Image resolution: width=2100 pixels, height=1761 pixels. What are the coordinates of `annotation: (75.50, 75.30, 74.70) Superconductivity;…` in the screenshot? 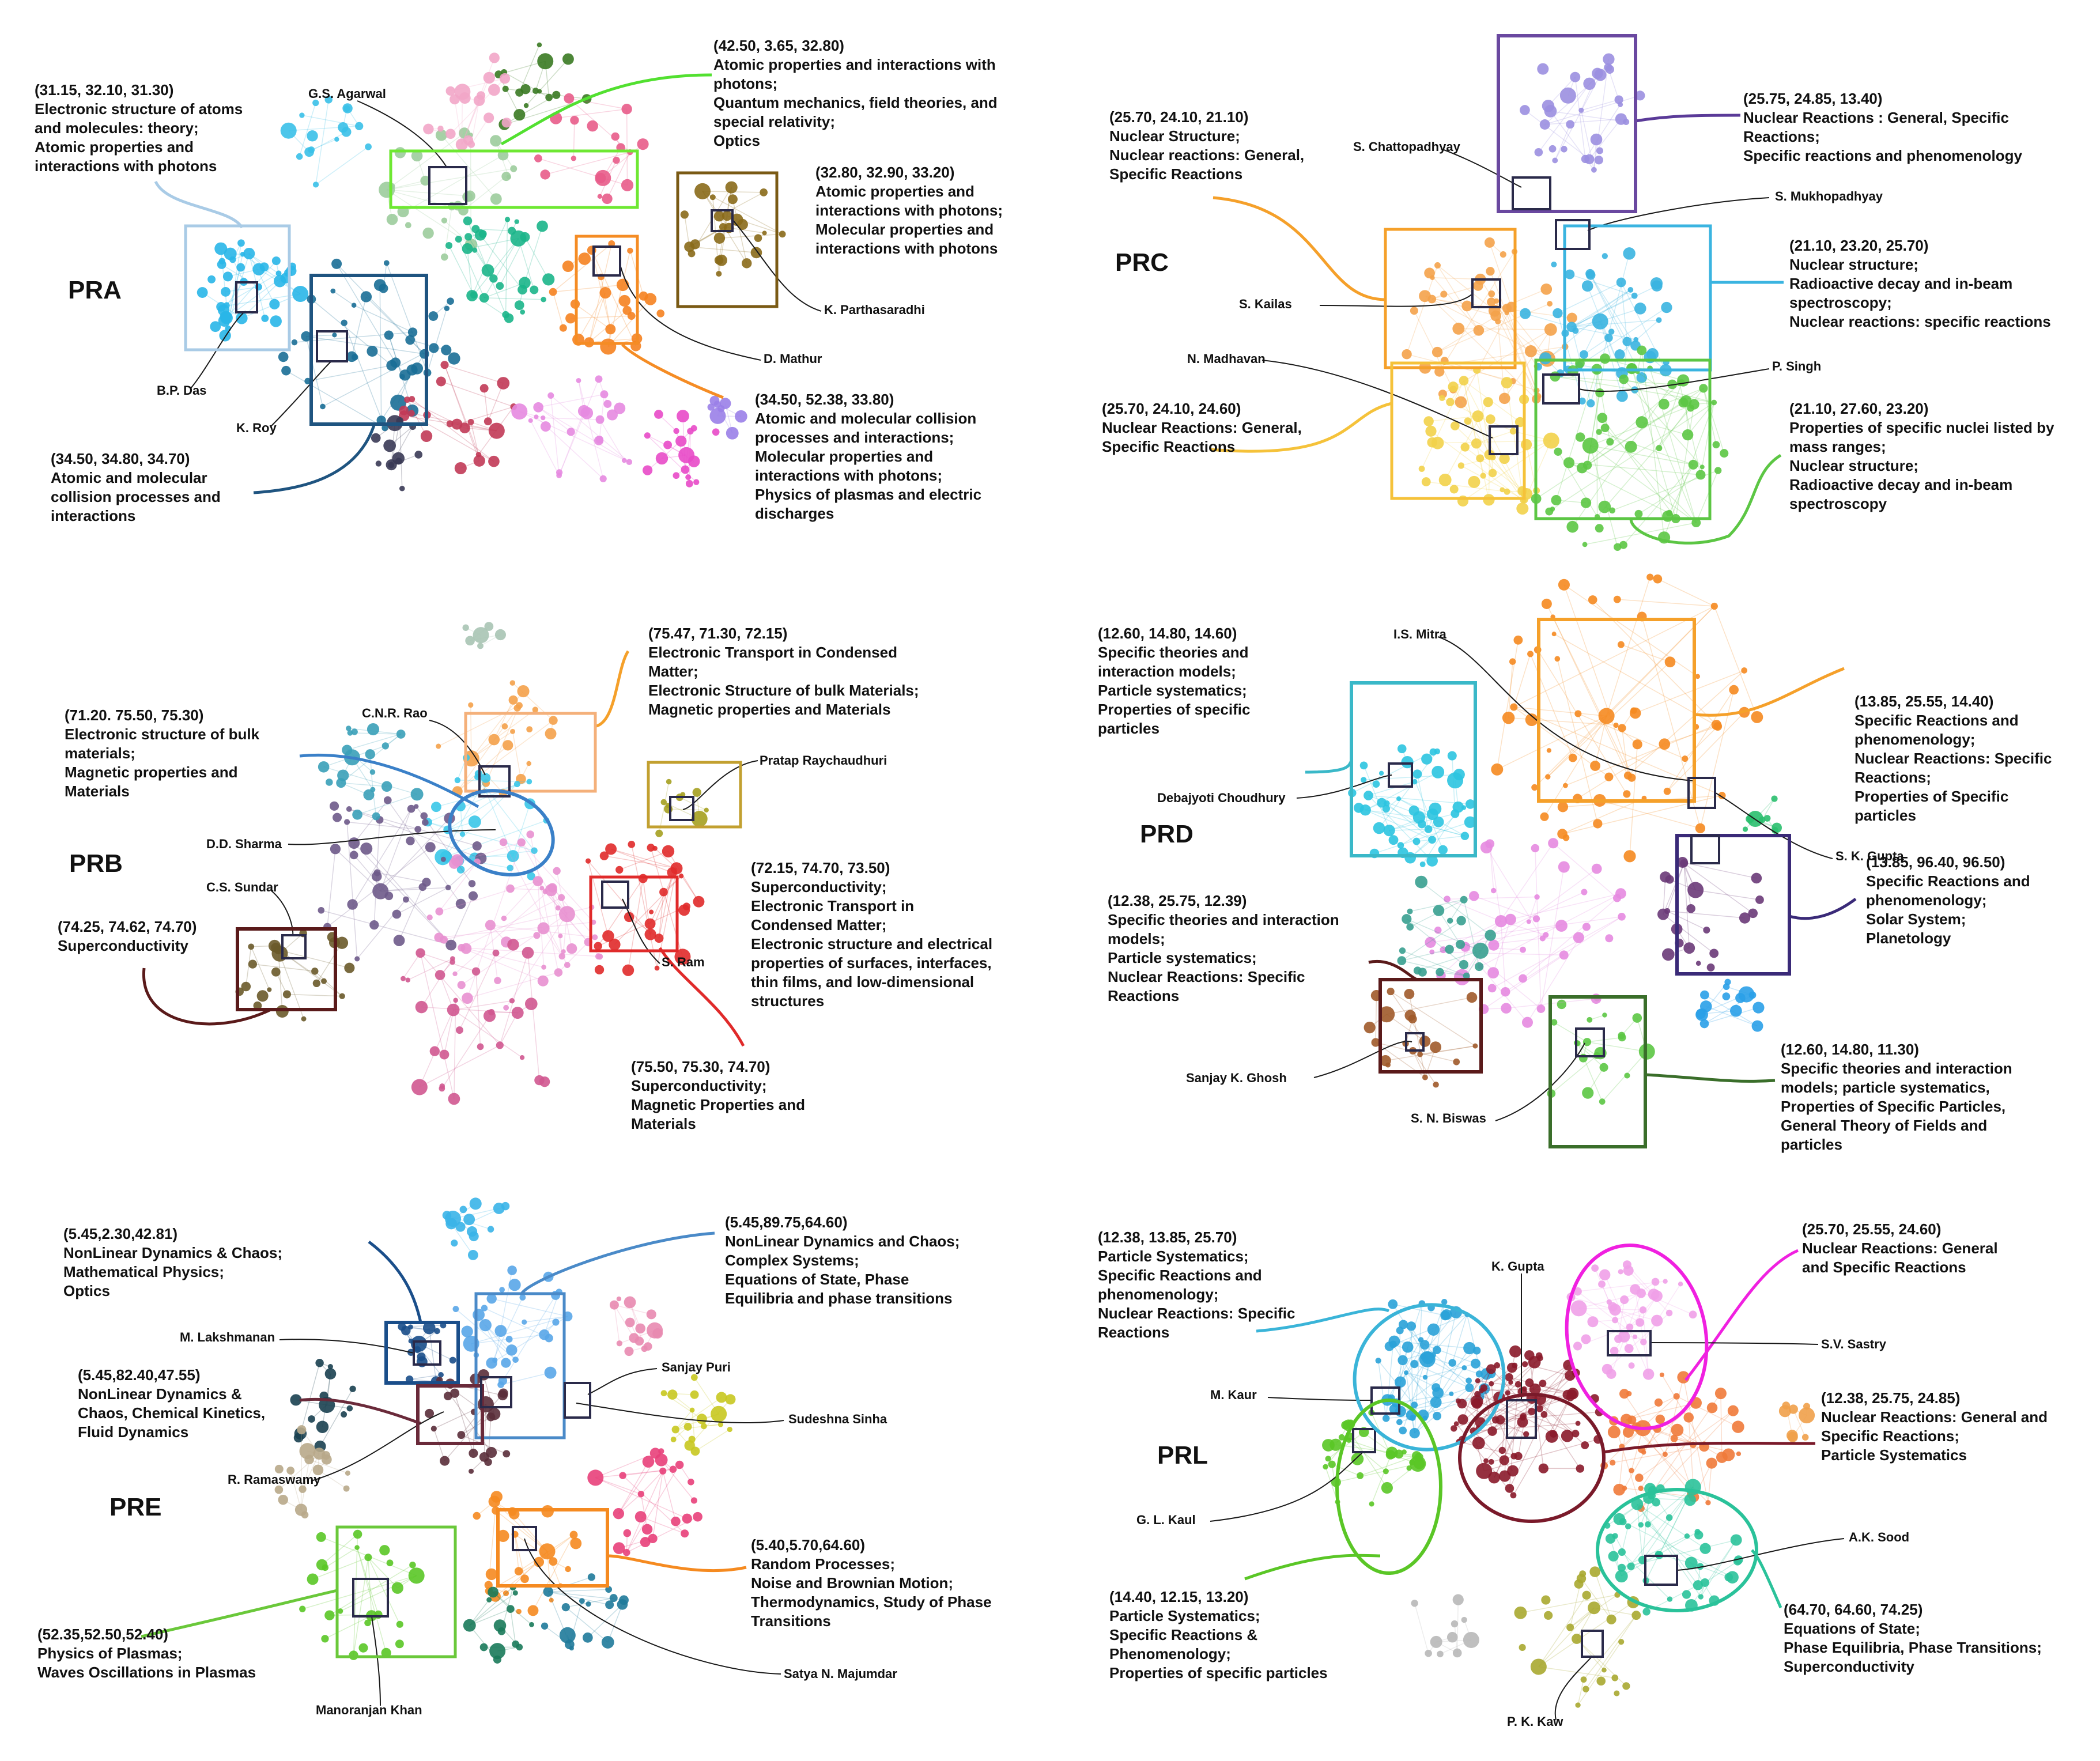 It's located at (720, 1095).